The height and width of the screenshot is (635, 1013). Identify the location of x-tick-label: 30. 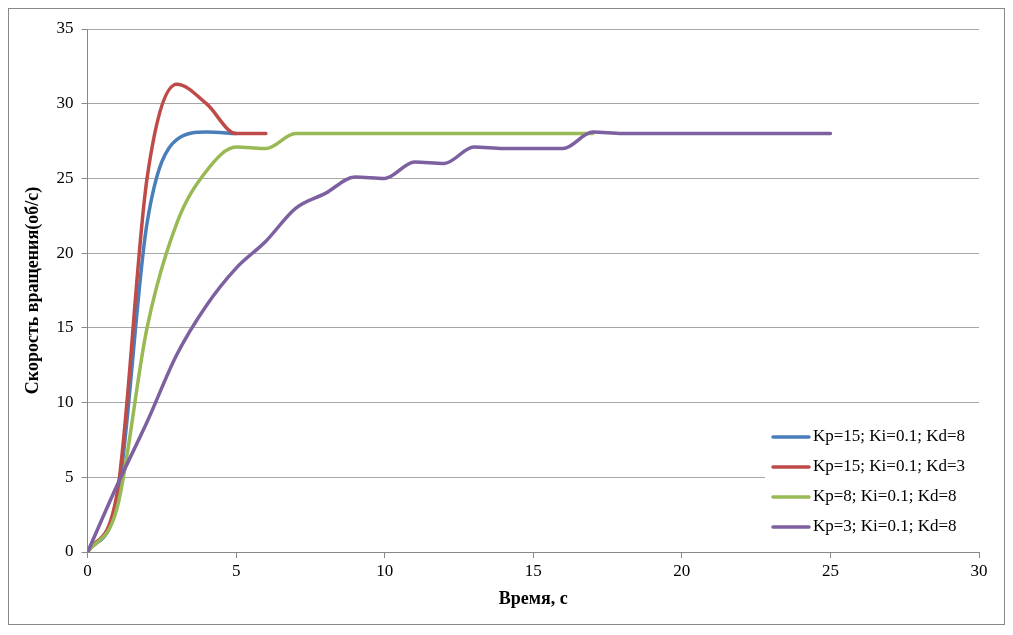
(979, 570).